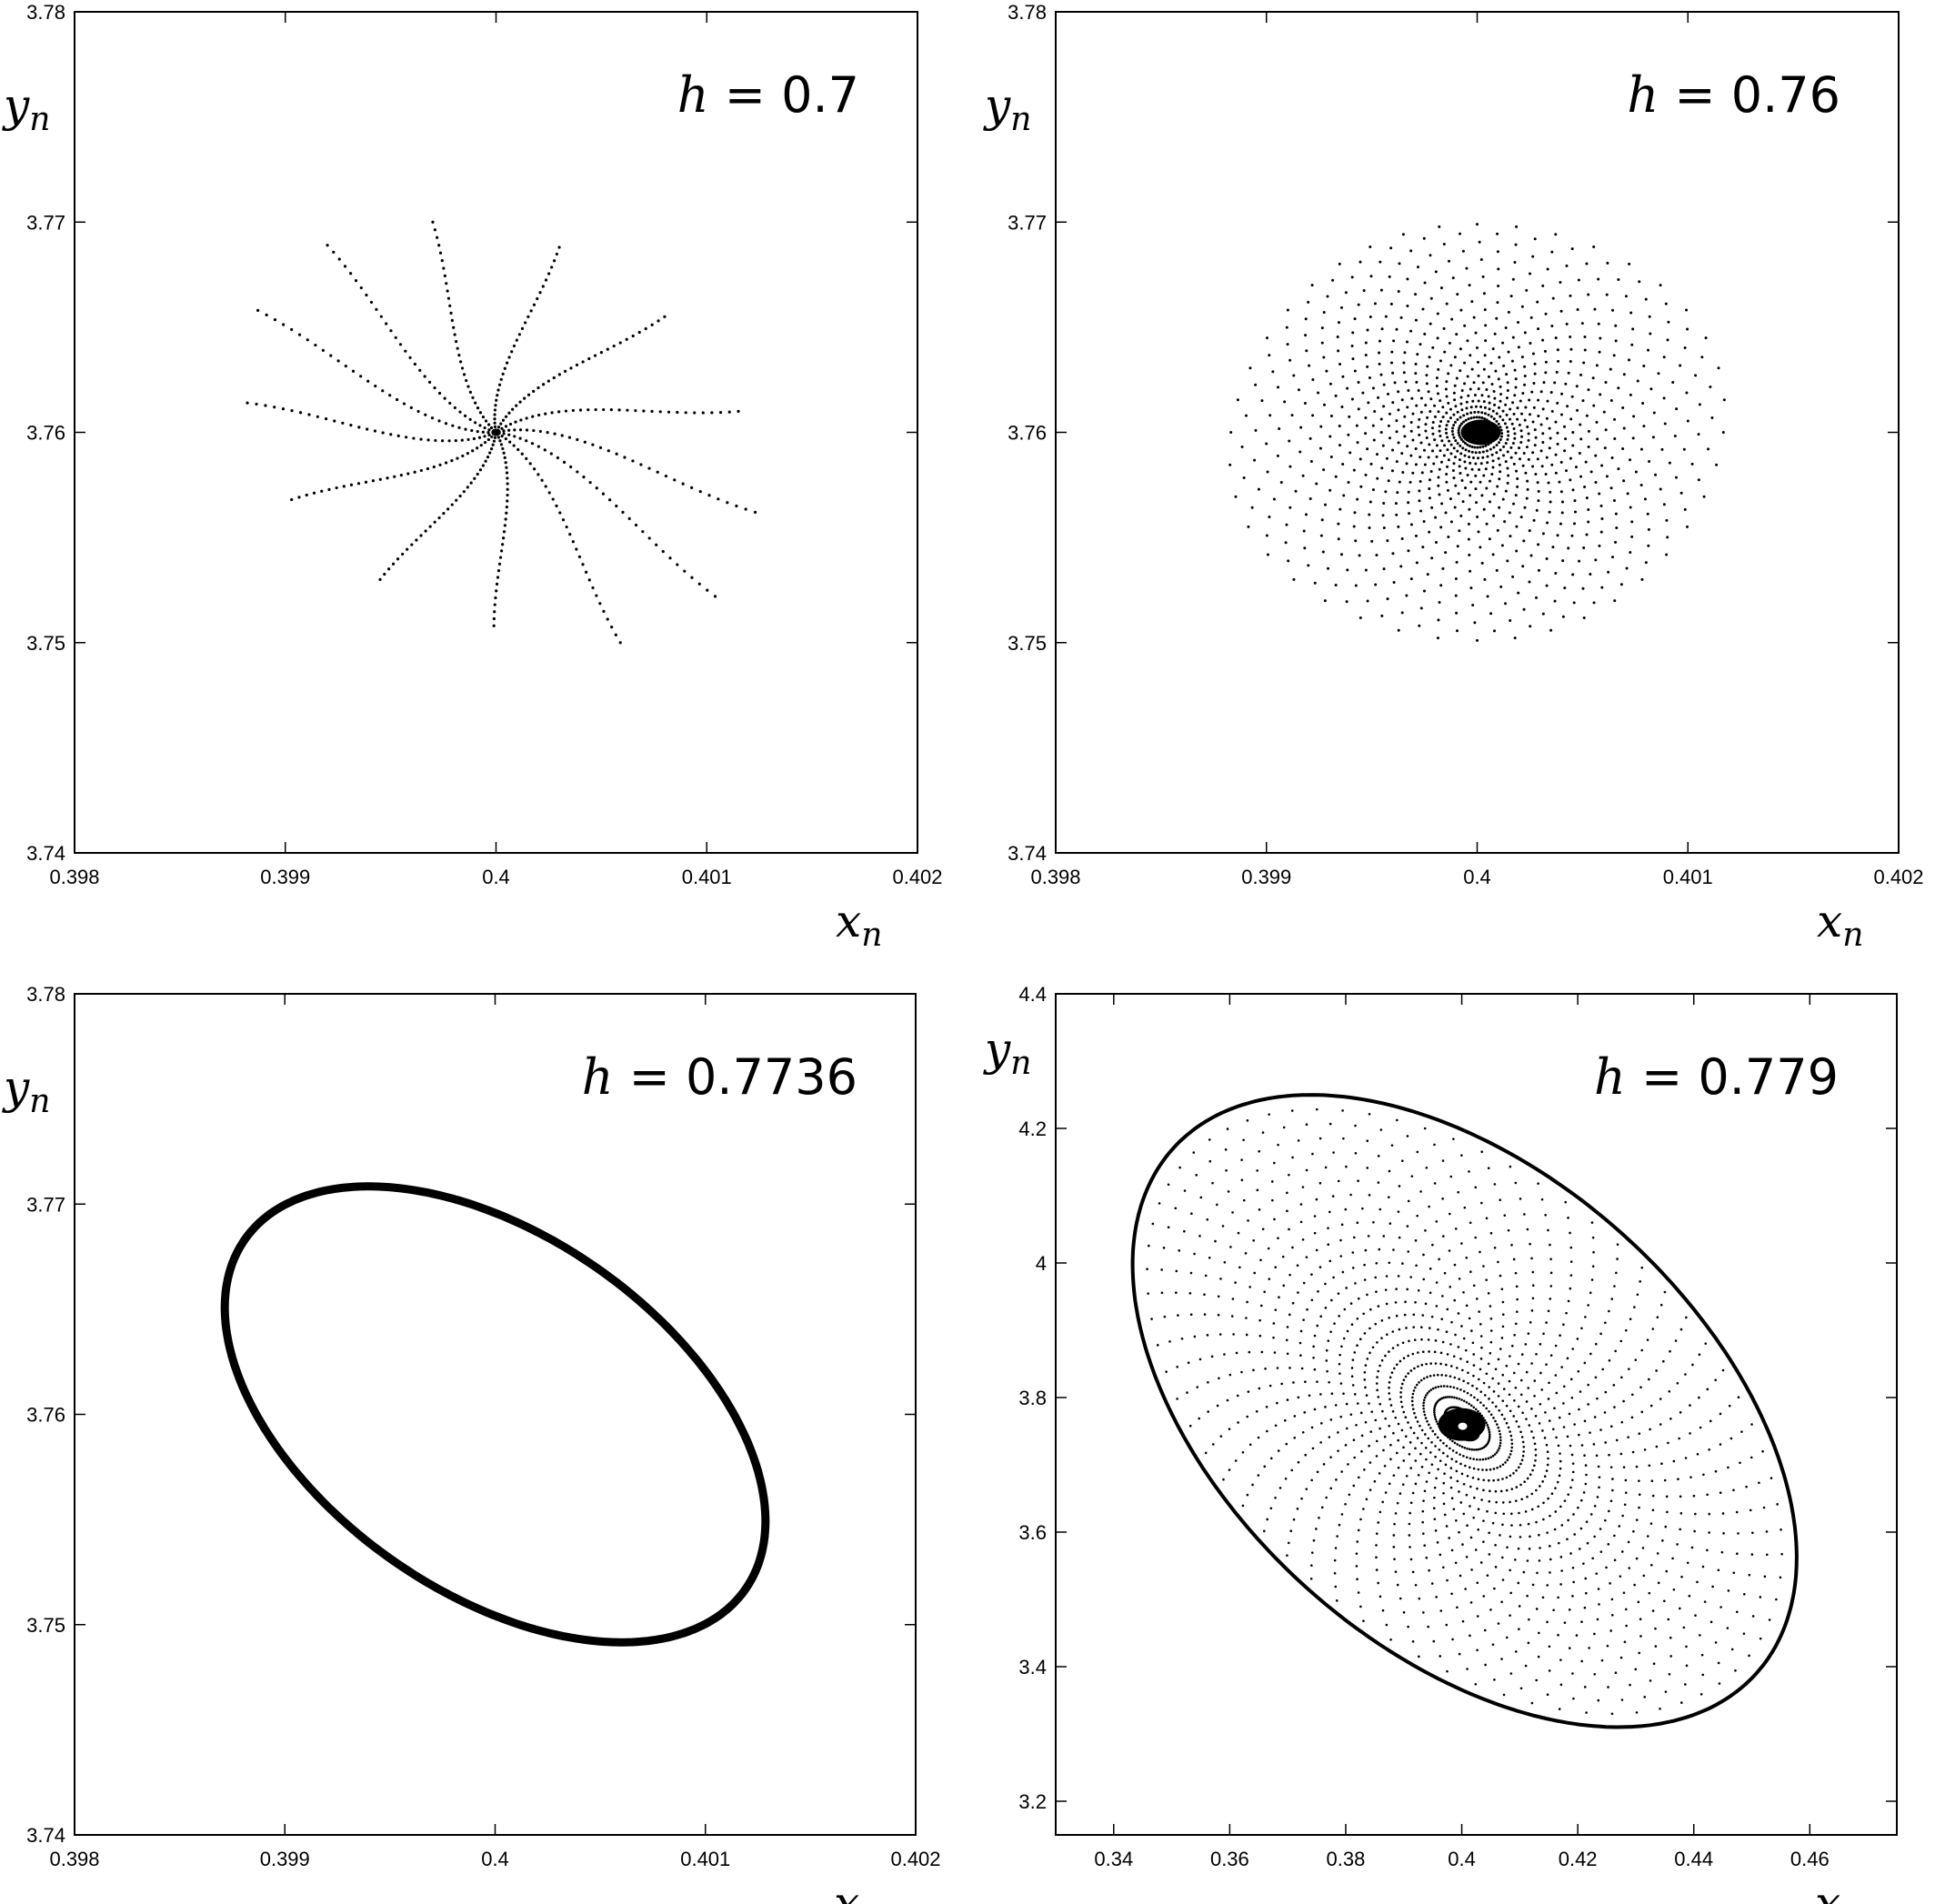 This screenshot has height=1904, width=1935. Describe the element at coordinates (1716, 1077) in the screenshot. I see `parameter-label: h = 0.779` at that location.